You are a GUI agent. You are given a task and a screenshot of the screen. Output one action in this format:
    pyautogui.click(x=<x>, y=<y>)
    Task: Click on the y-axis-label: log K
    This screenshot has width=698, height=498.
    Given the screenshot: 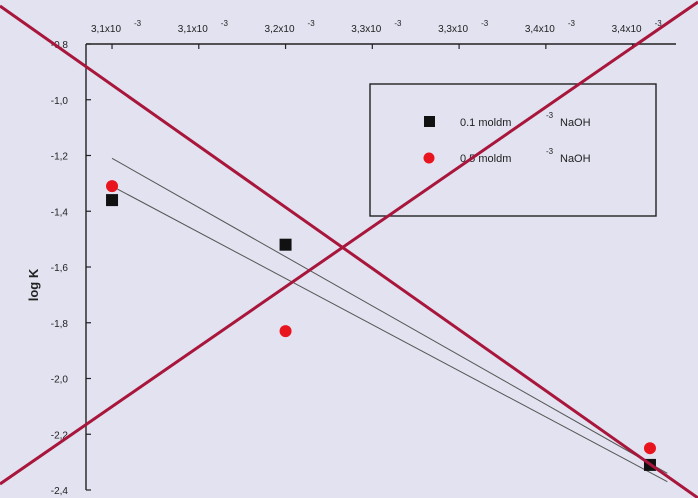 What is the action you would take?
    pyautogui.click(x=33, y=284)
    